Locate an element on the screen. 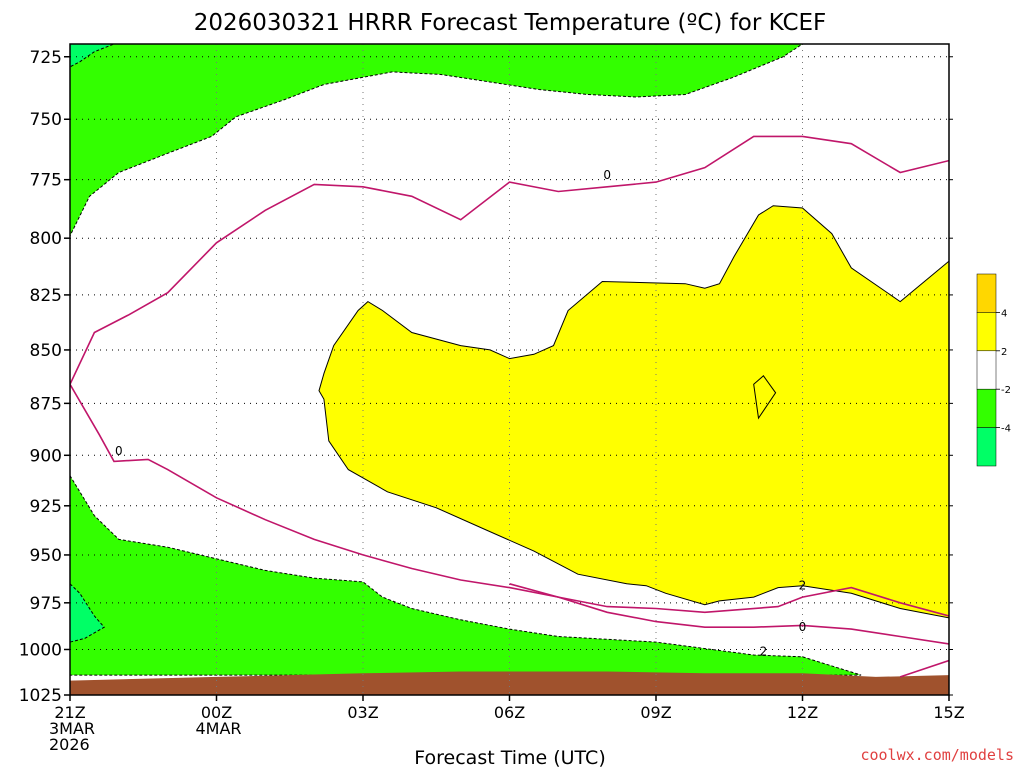  line-zero-isotherm-ground is located at coordinates (924, 668).